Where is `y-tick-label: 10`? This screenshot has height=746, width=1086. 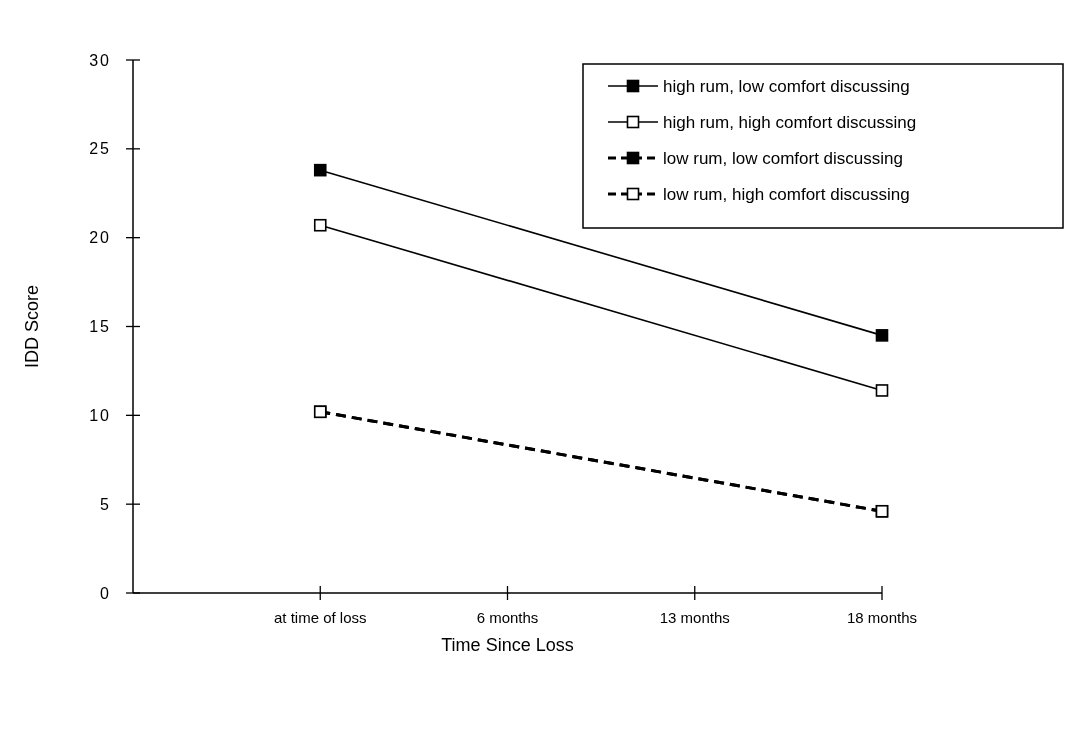
y-tick-label: 10 is located at coordinates (100, 415).